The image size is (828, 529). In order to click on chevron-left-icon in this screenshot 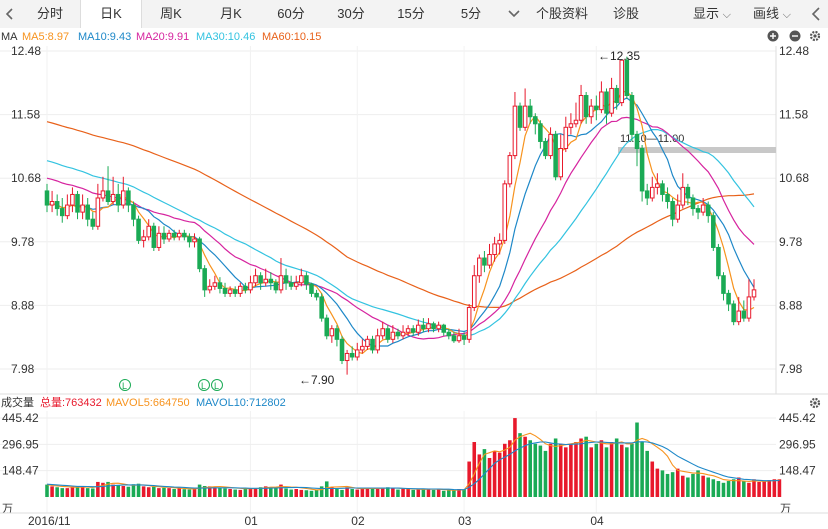, I will do `click(10, 14)`.